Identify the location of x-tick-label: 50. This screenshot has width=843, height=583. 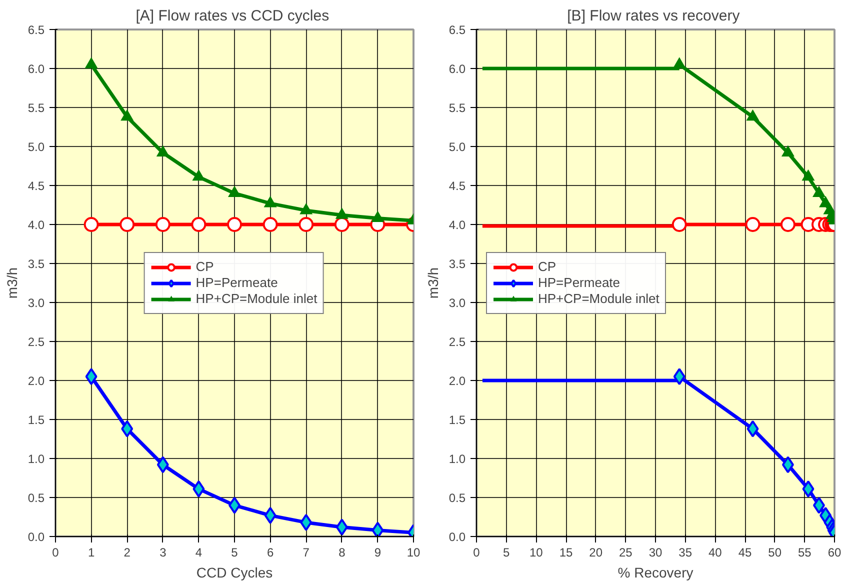
(775, 553).